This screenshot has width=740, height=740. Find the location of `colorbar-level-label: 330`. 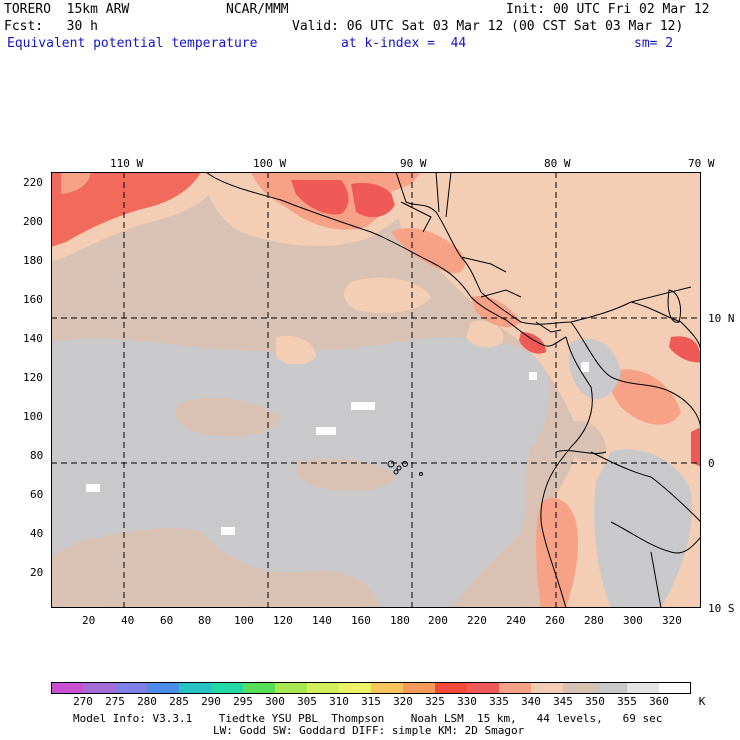

colorbar-level-label: 330 is located at coordinates (467, 701).